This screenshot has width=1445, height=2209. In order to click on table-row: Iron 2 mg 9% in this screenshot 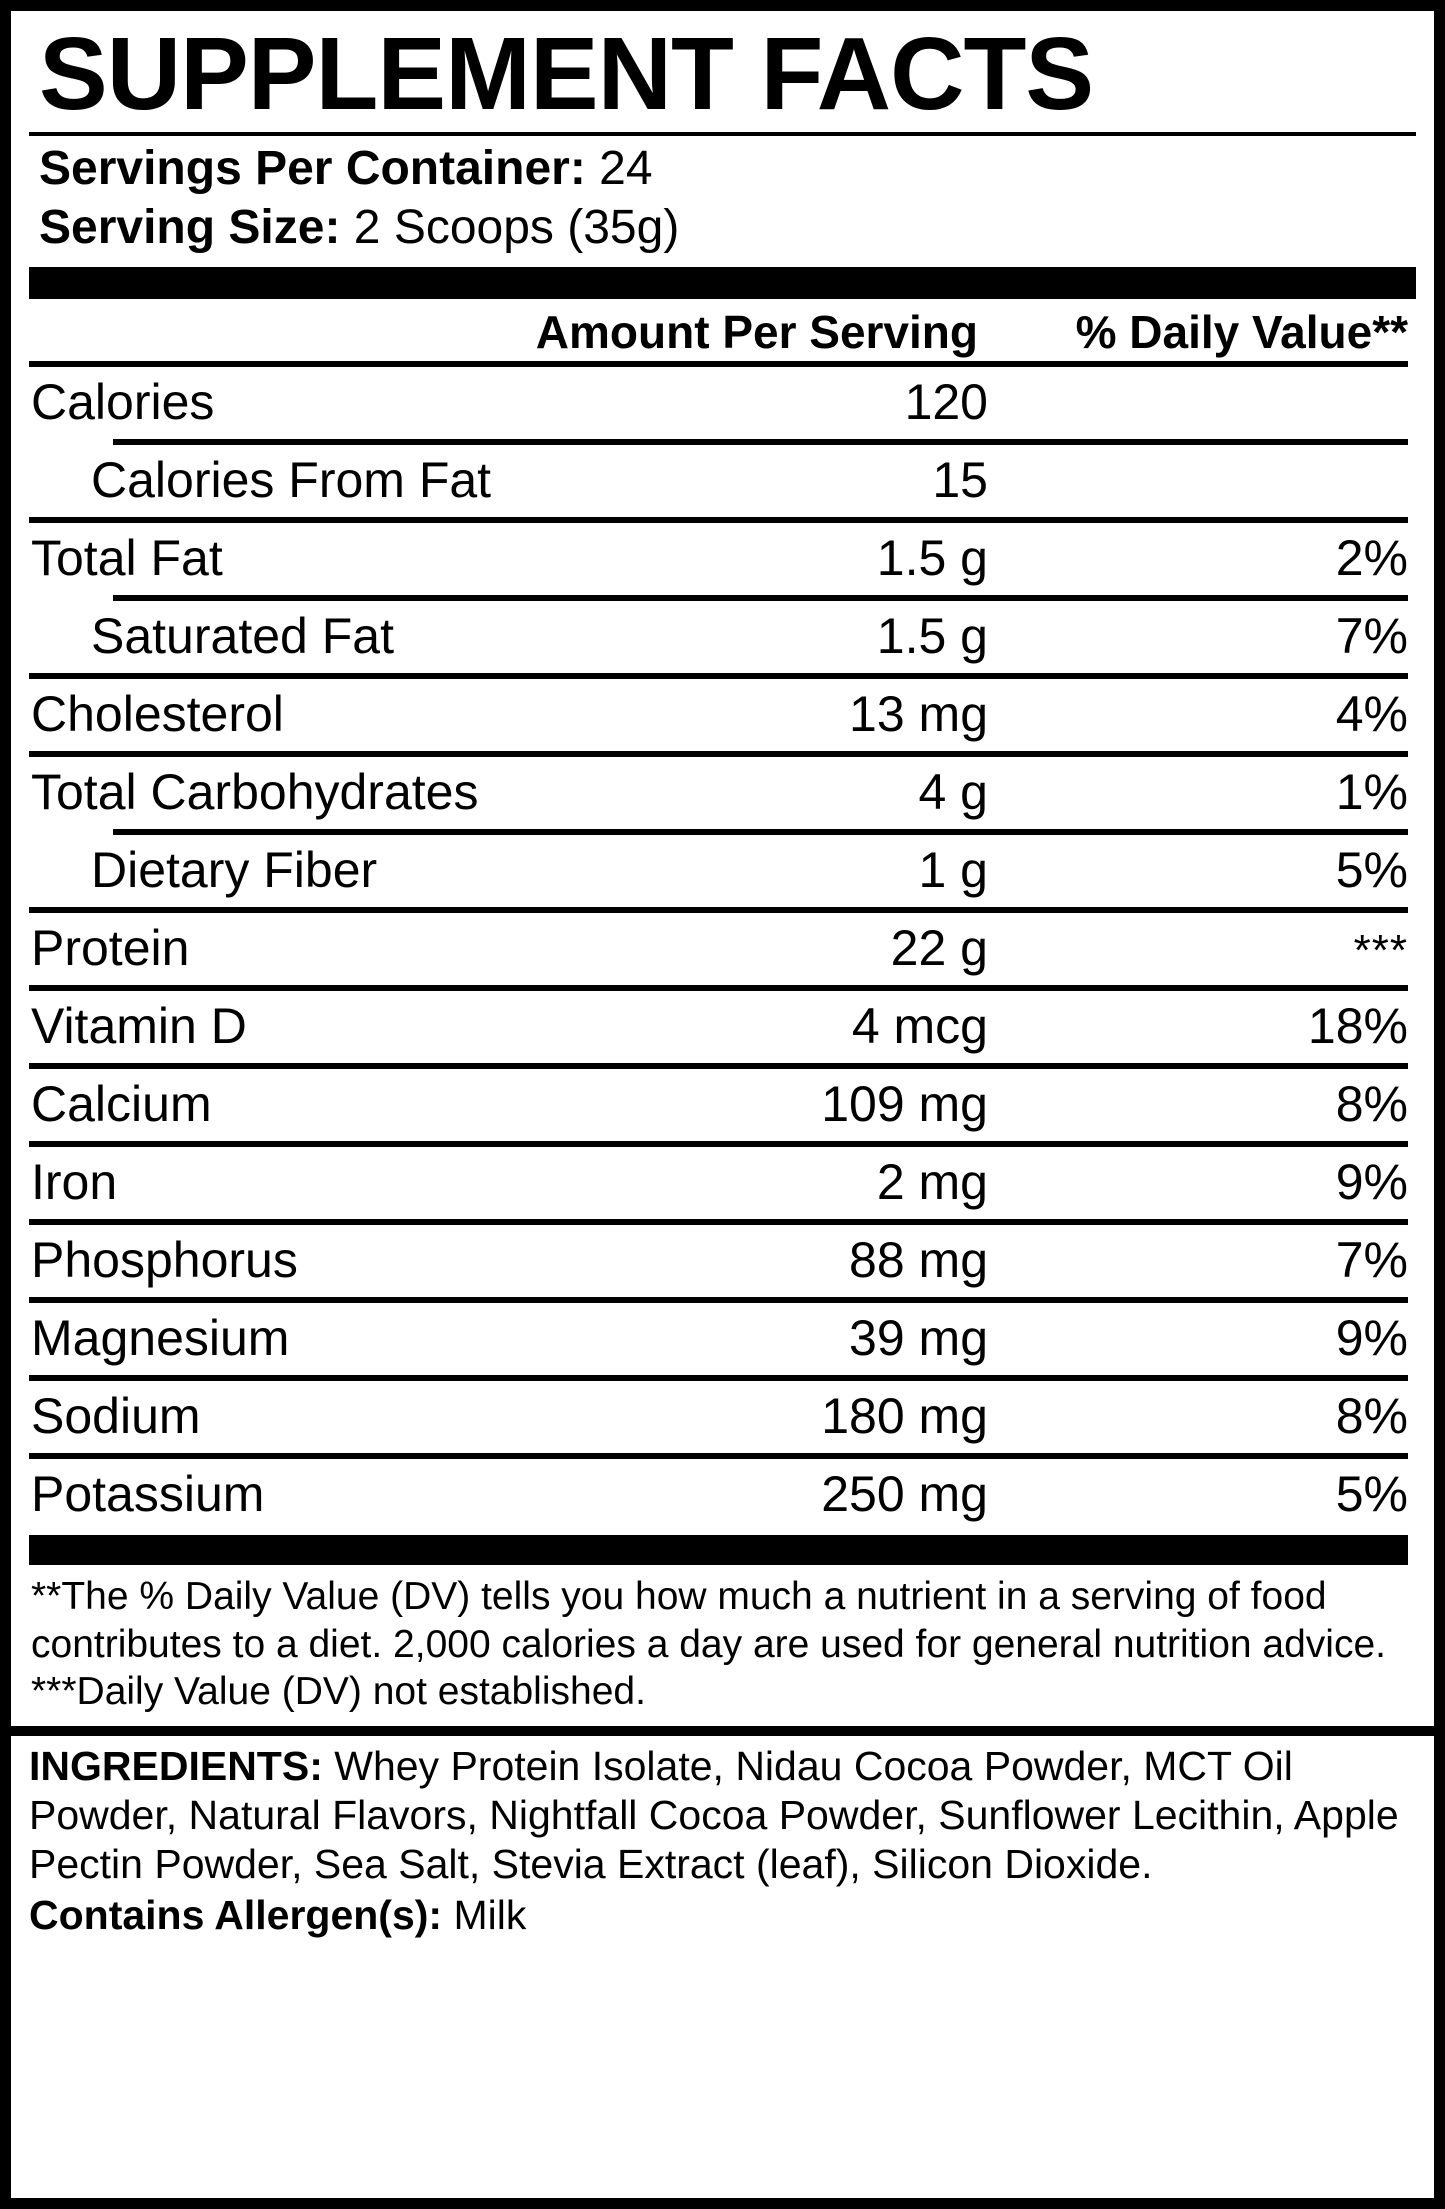, I will do `click(722, 1183)`.